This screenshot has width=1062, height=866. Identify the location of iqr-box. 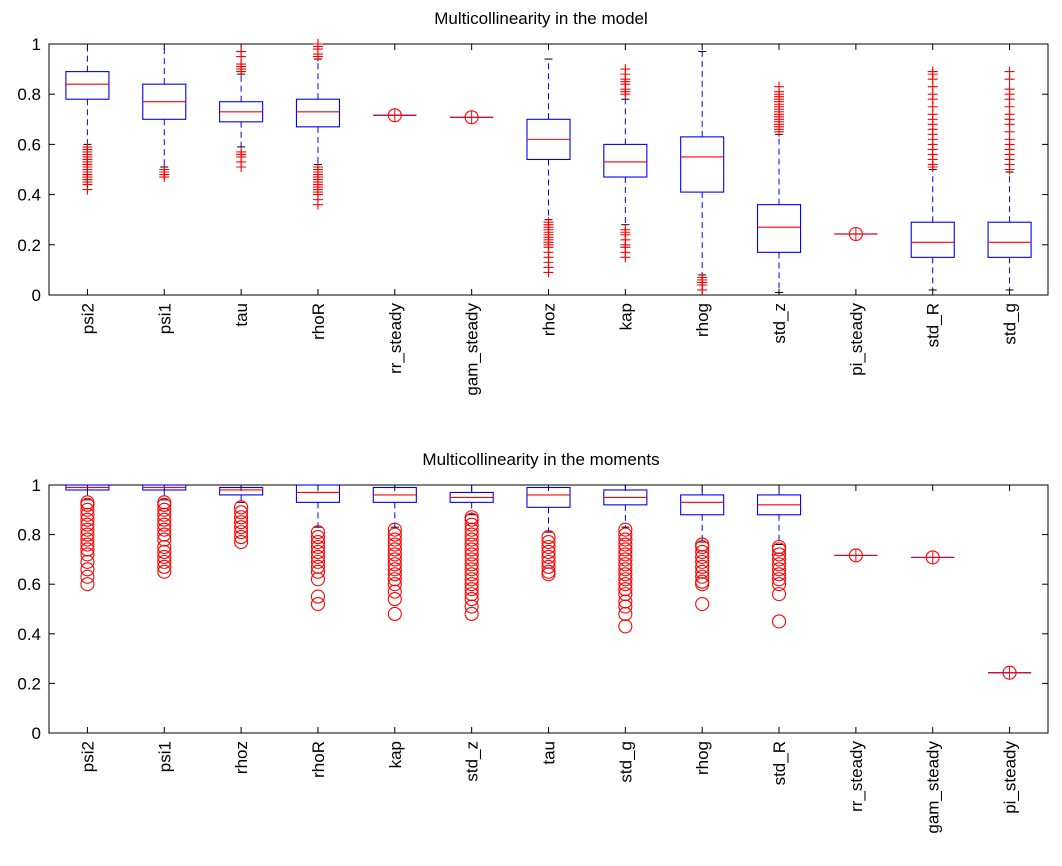
(241, 491).